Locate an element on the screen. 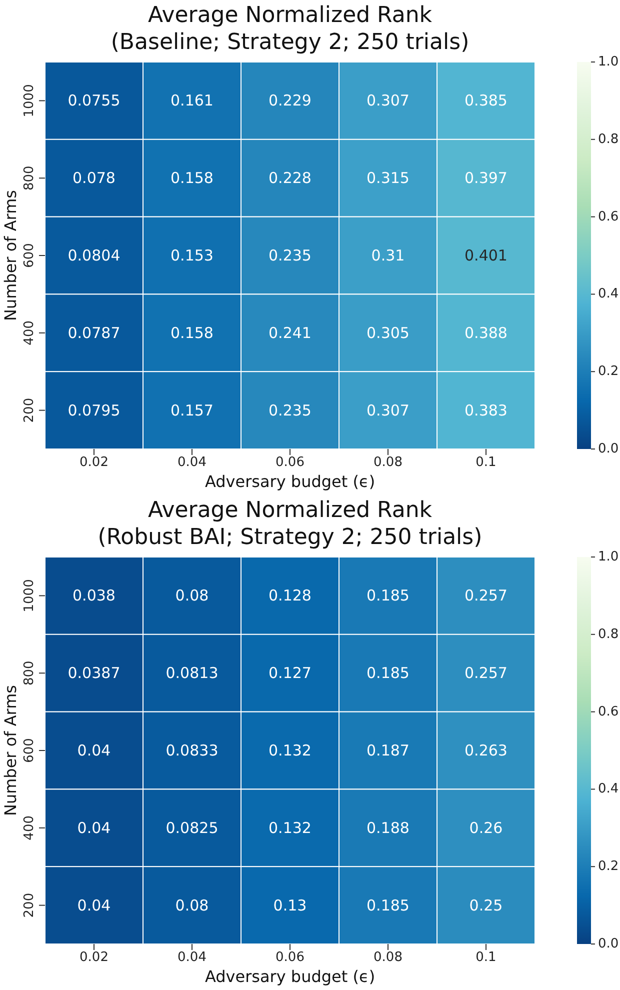  data-label: 0.385 is located at coordinates (486, 101).